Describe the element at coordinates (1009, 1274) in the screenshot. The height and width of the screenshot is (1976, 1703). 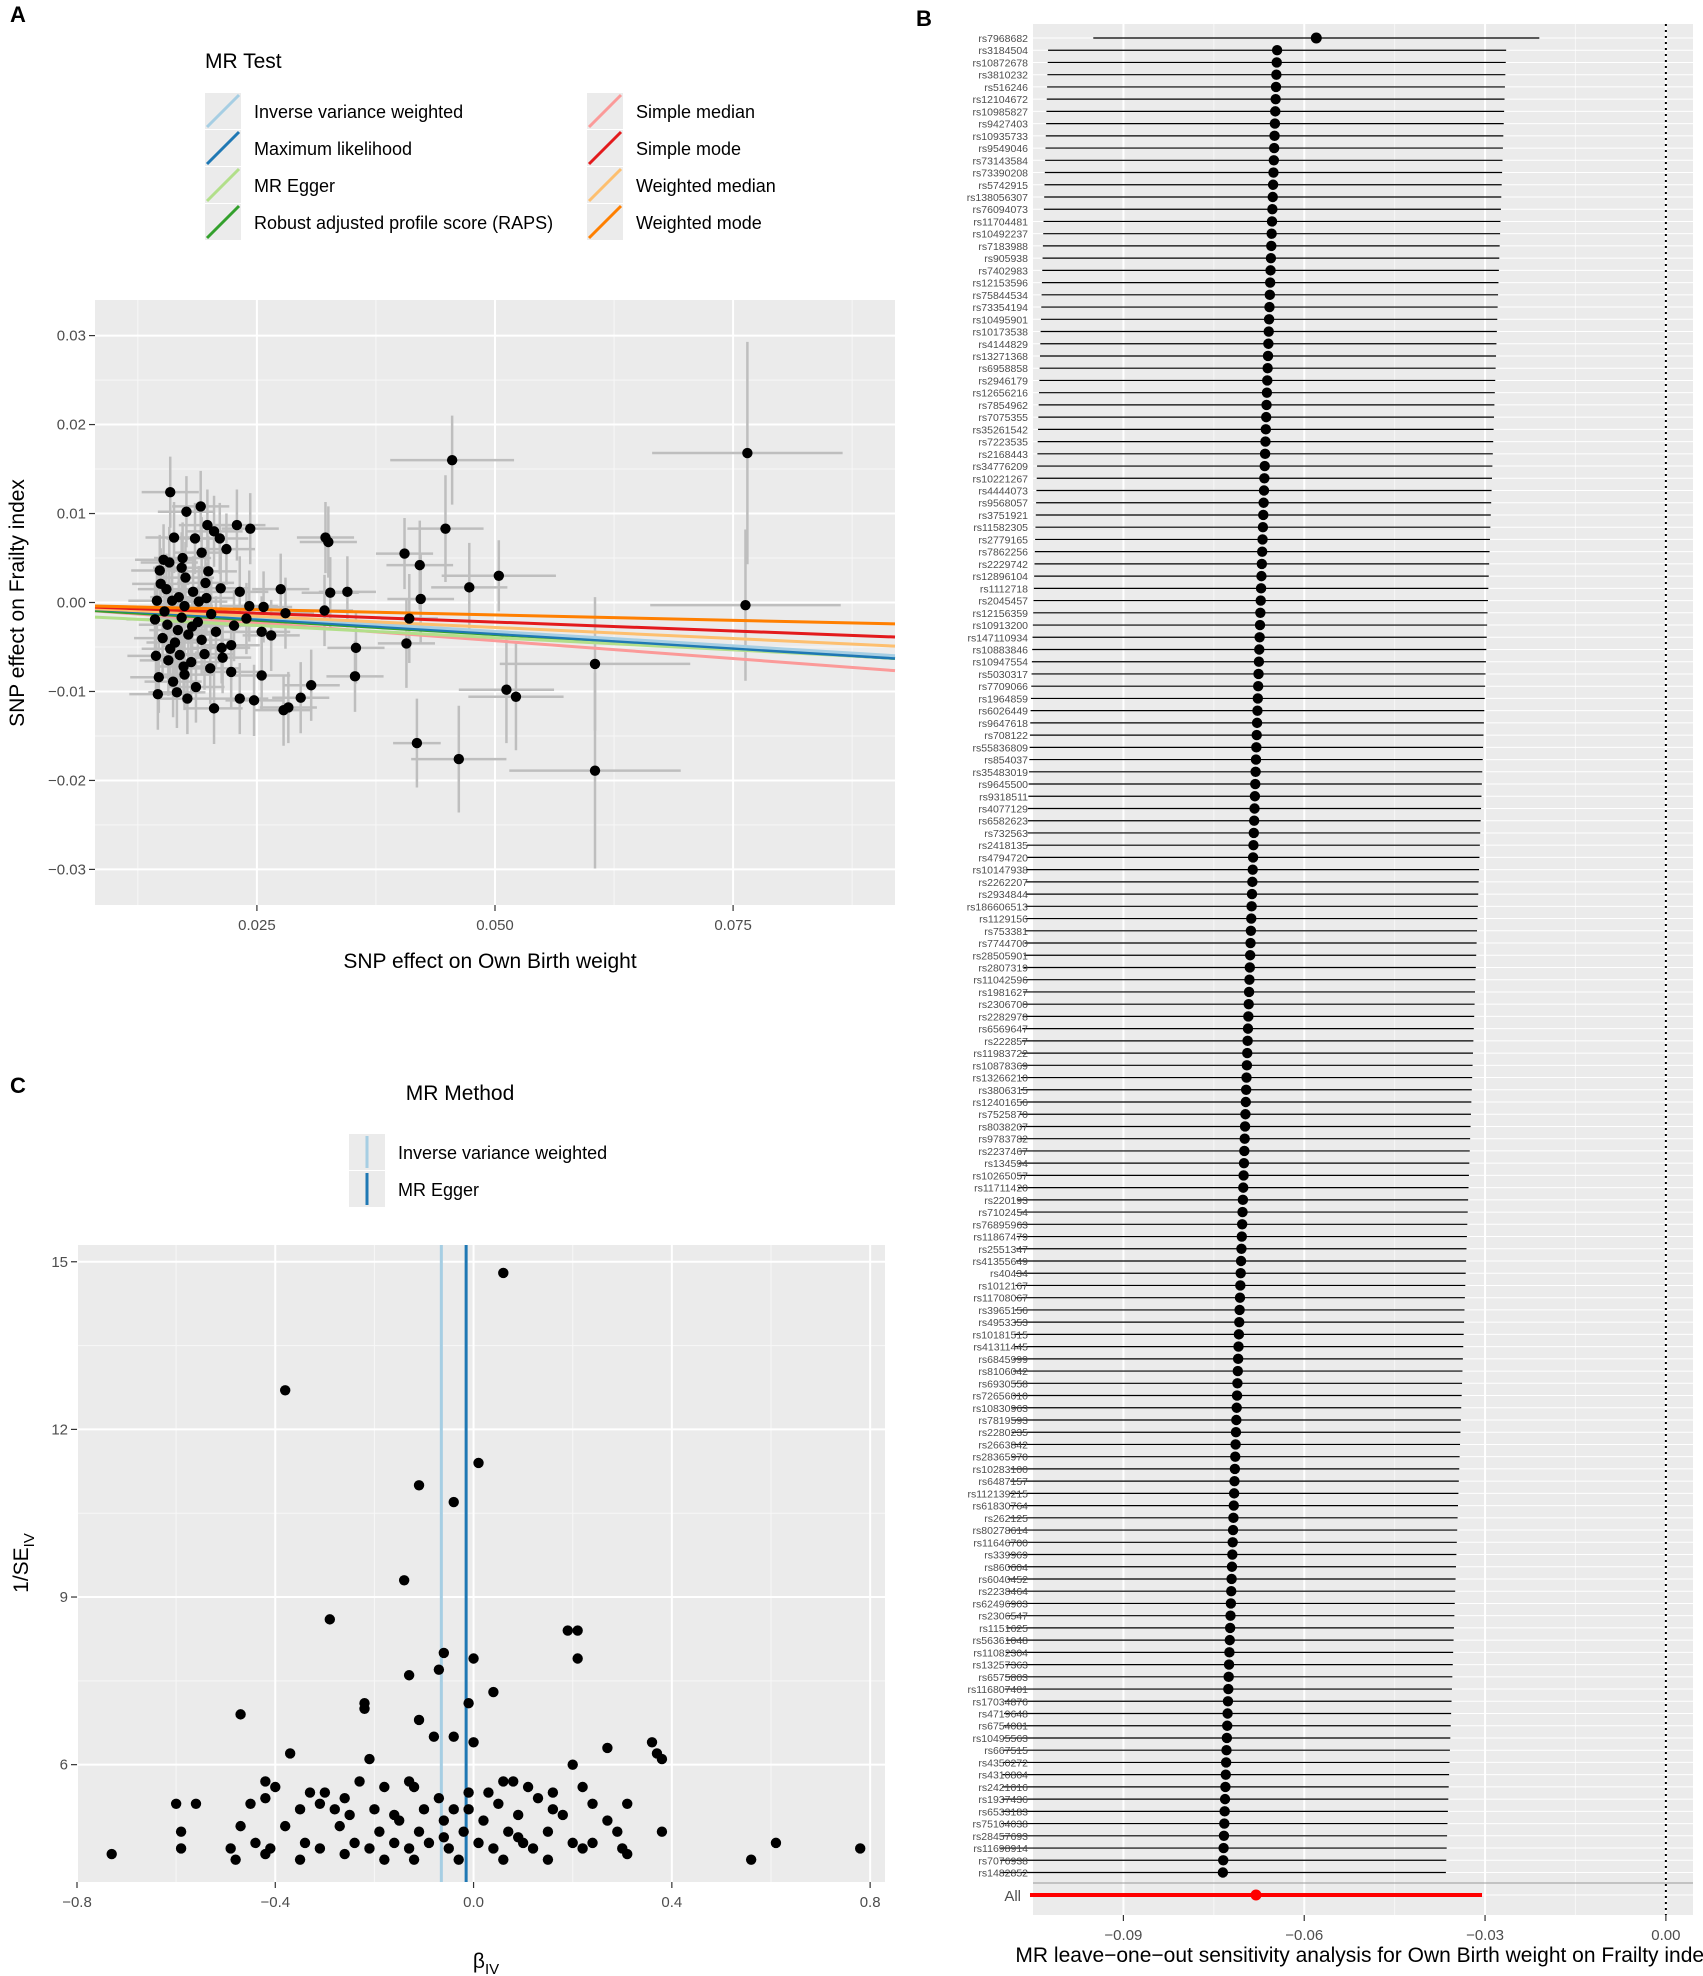
I see `snp-label: rs40434` at that location.